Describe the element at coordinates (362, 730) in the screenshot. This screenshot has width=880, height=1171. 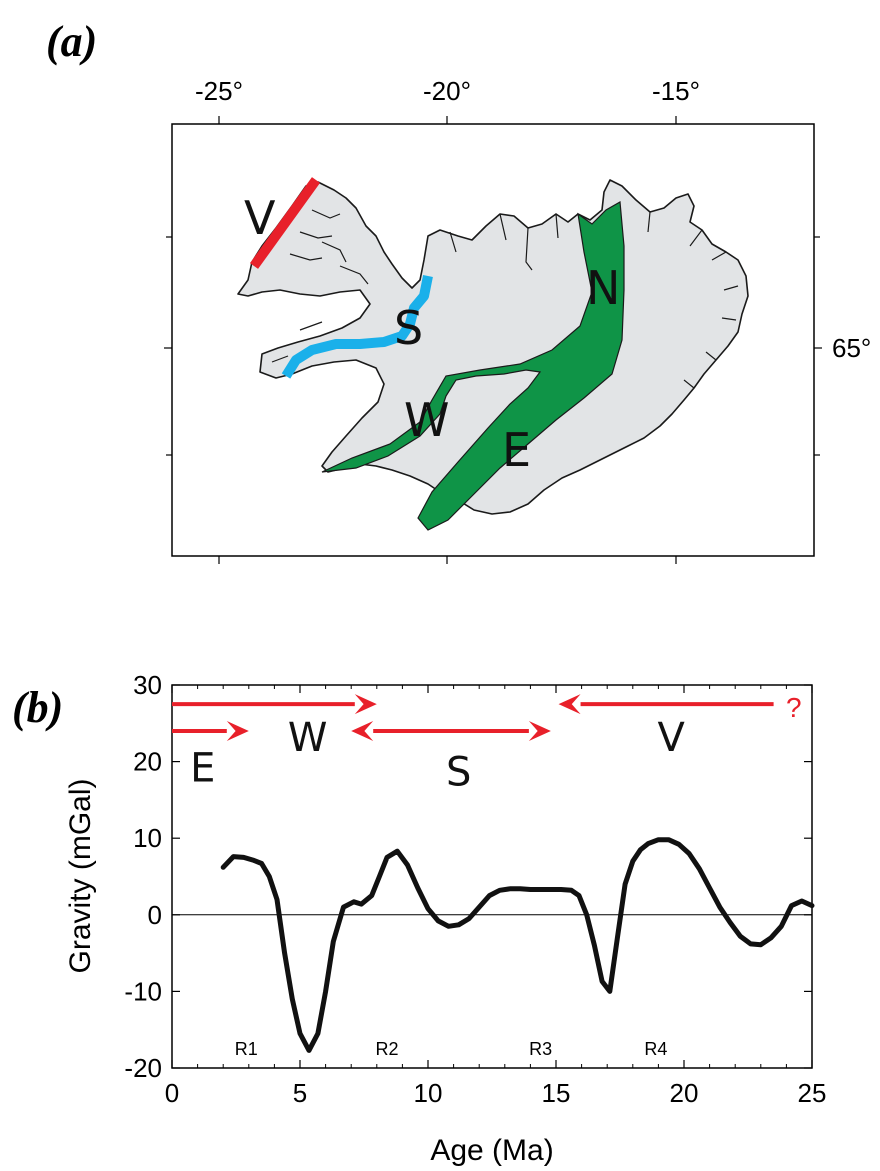
I see `arrow-head-start` at that location.